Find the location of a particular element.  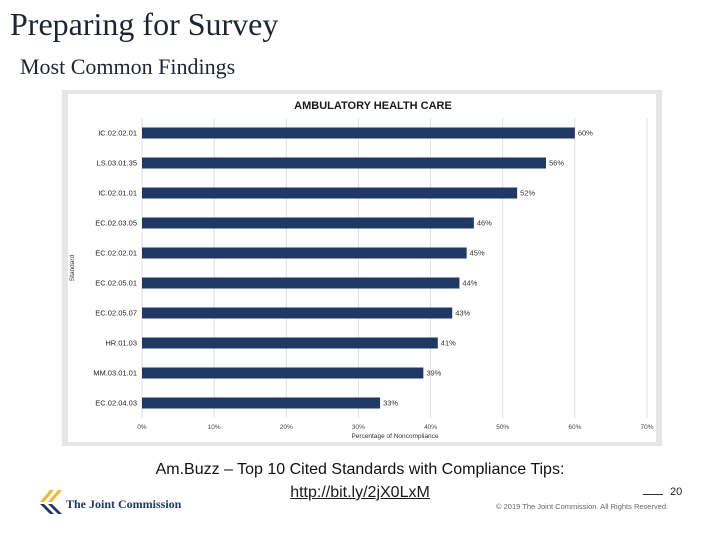

data-label: 43% is located at coordinates (462, 313).